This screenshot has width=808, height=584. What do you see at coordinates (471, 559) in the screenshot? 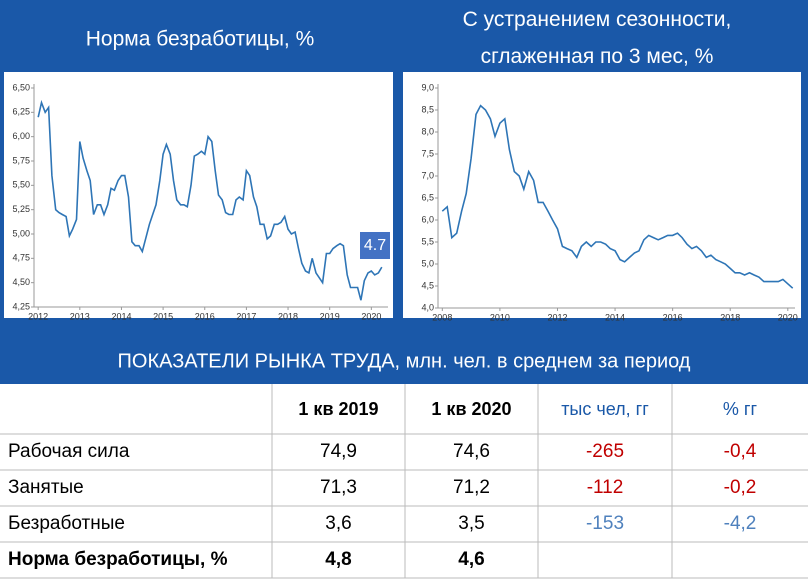
I see `cell: 4,6` at bounding box center [471, 559].